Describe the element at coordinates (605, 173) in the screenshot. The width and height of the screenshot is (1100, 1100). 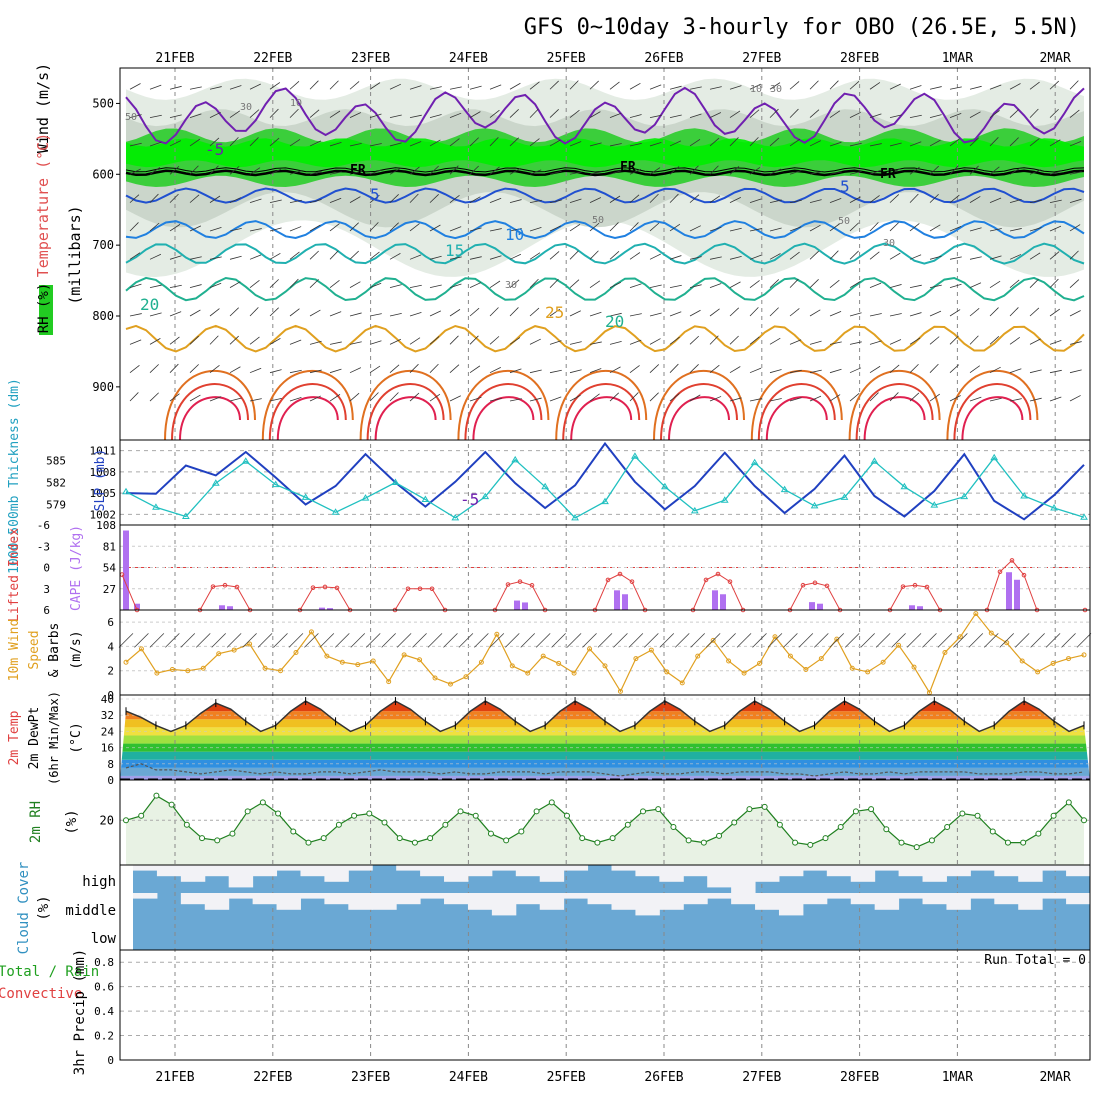
I see `freezing-level-line` at that location.